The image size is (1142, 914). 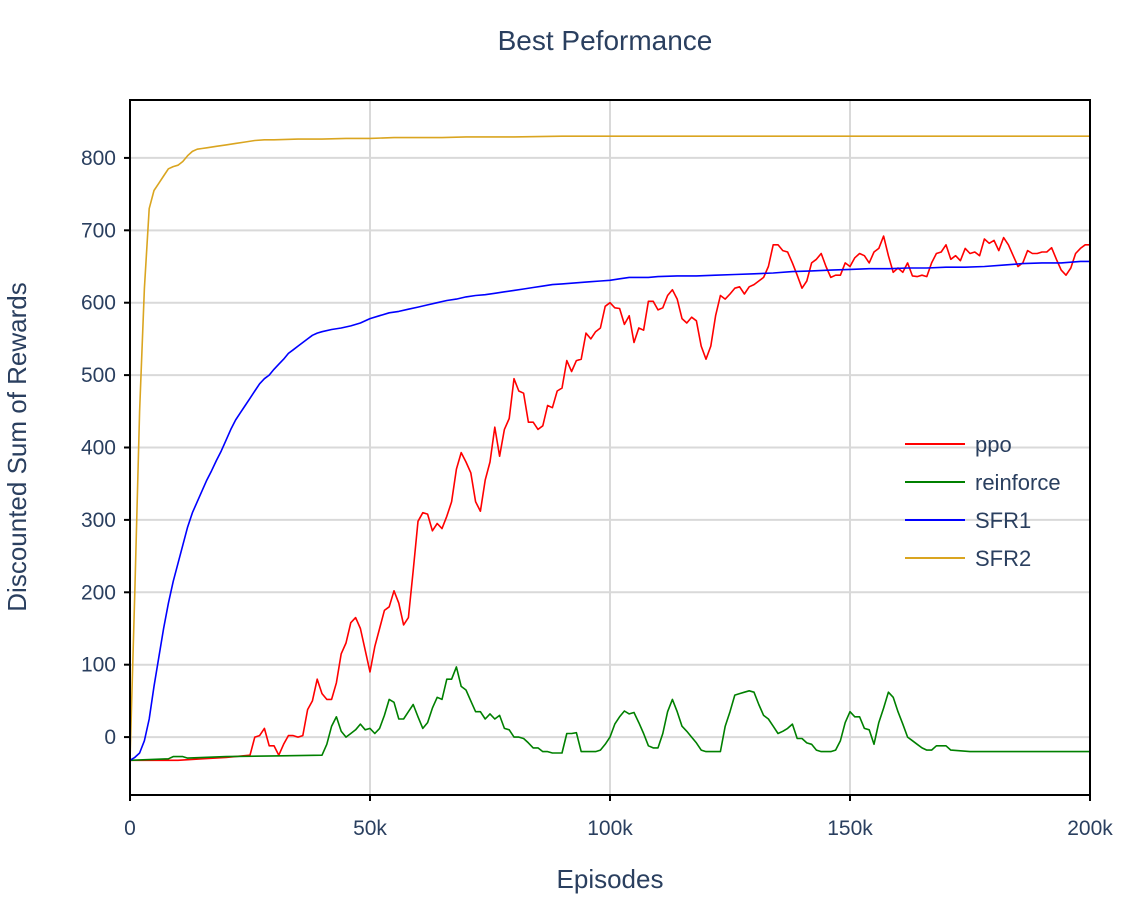 I want to click on x-tick-labels: 0 50k 100k 150k 200k, so click(x=618, y=817).